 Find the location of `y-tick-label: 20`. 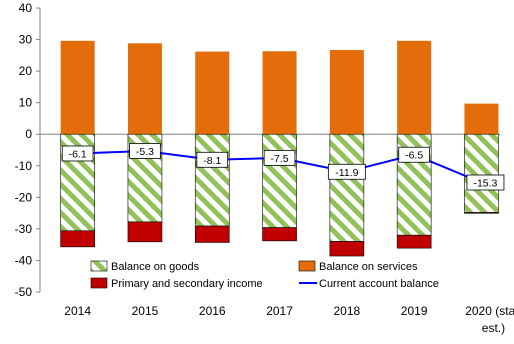

y-tick-label: 20 is located at coordinates (26, 71).